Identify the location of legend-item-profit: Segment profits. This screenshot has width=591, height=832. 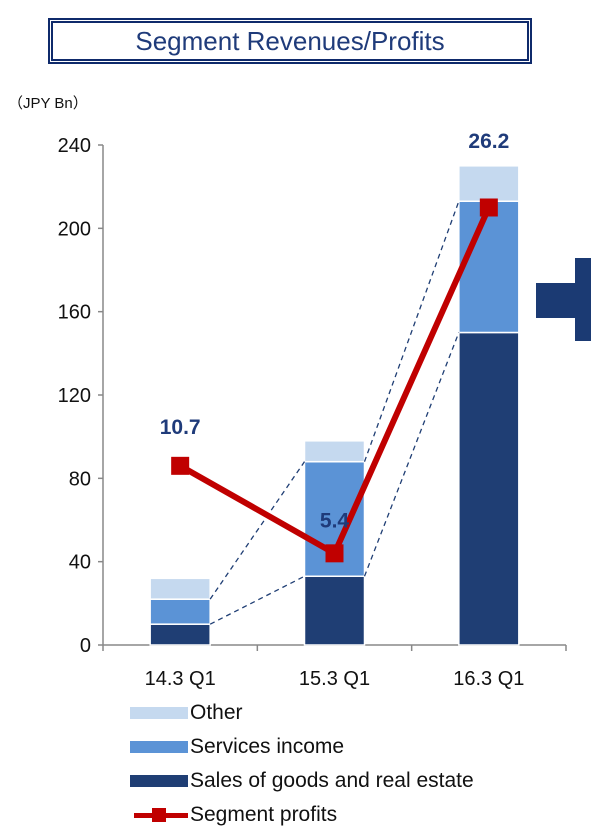
(302, 815).